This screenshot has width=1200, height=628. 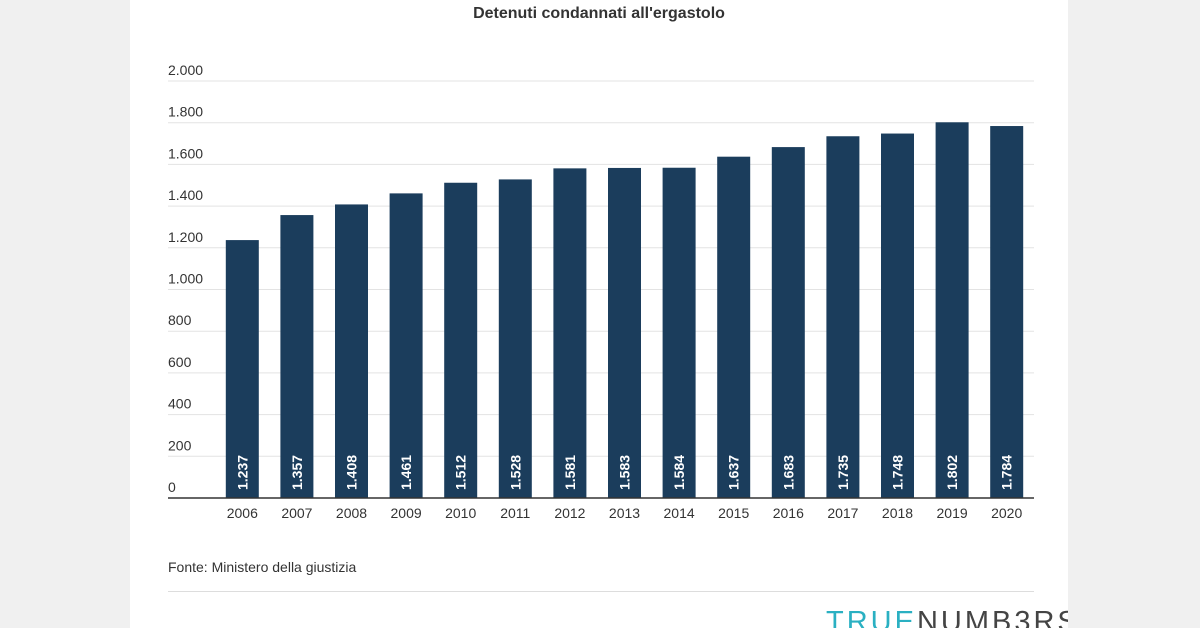 What do you see at coordinates (297, 472) in the screenshot?
I see `bar-value-label: 1.357` at bounding box center [297, 472].